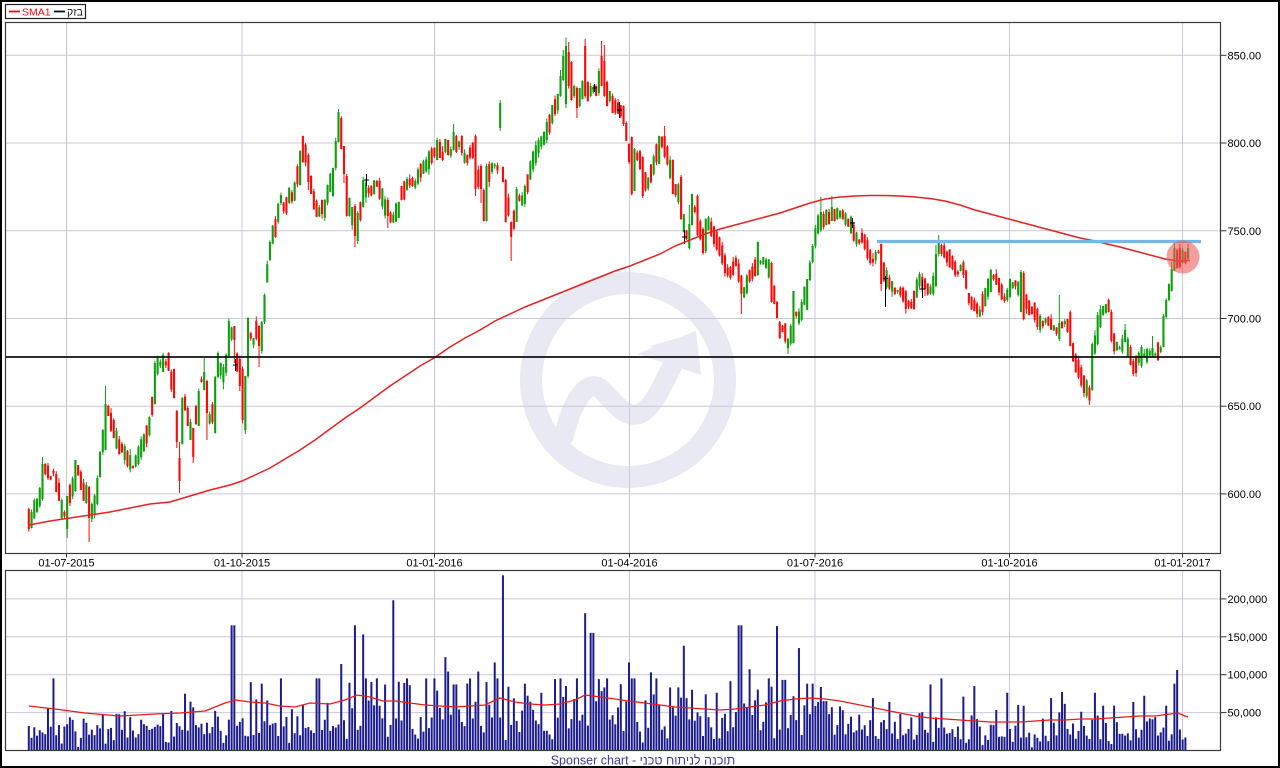 This screenshot has height=768, width=1280. What do you see at coordinates (1245, 407) in the screenshot?
I see `svg-text: 650.00` at bounding box center [1245, 407].